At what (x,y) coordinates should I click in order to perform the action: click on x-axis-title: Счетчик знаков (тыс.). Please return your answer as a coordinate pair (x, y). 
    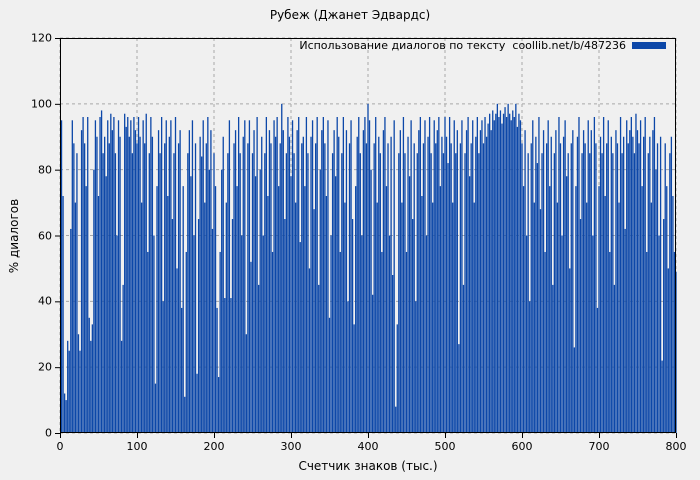
    Looking at the image, I should click on (368, 466).